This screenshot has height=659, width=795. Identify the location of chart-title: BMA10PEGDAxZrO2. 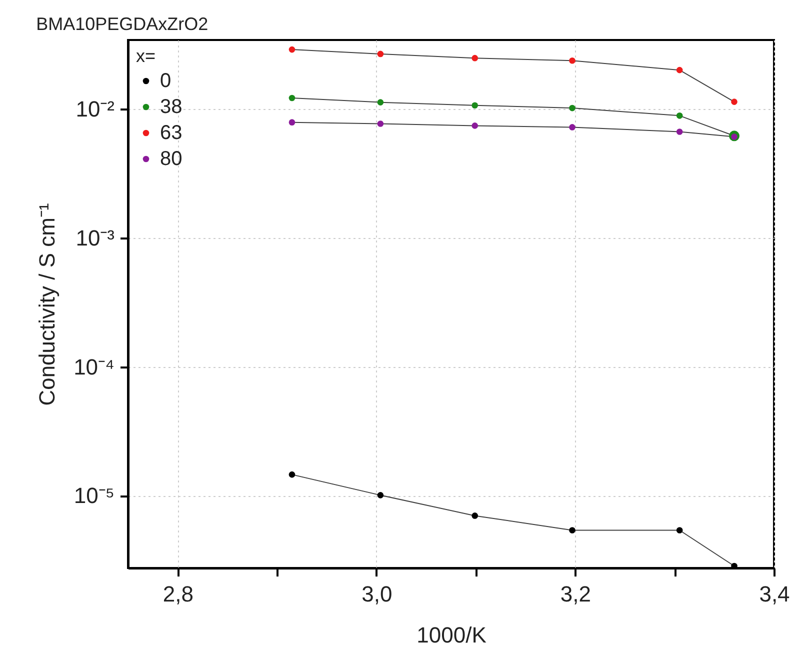
(122, 24).